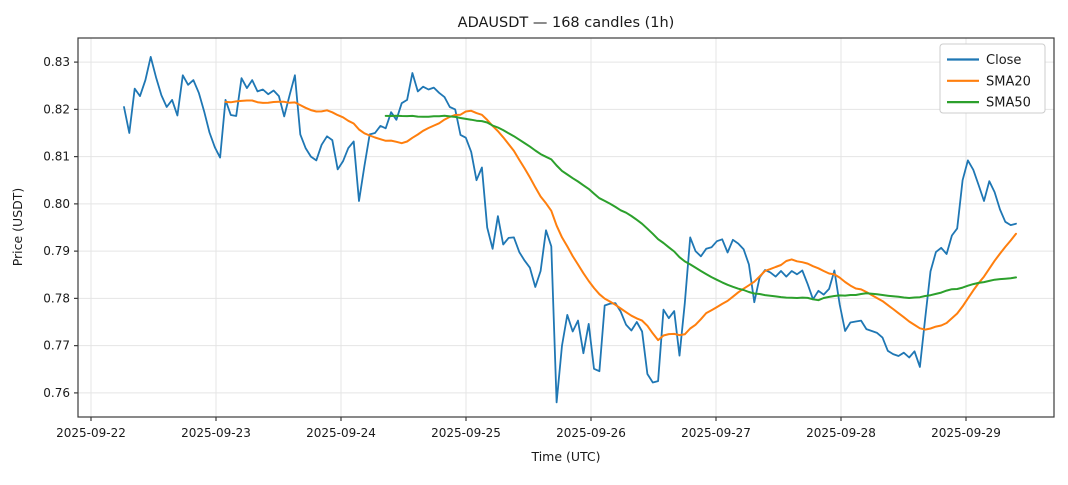 This screenshot has width=1068, height=485. What do you see at coordinates (56, 251) in the screenshot?
I see `y-tick-label: 0.79` at bounding box center [56, 251].